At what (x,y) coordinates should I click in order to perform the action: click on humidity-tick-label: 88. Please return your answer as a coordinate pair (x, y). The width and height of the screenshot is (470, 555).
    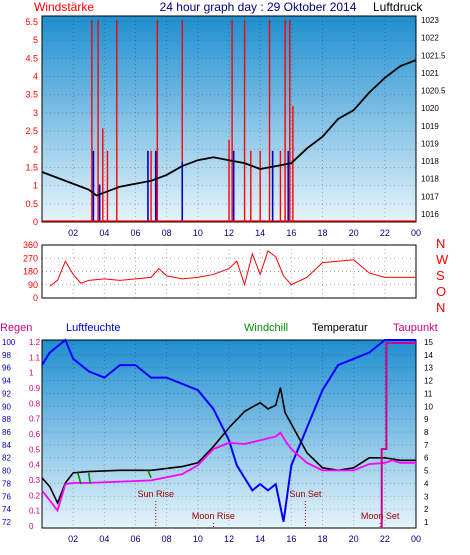
    Looking at the image, I should click on (6, 419).